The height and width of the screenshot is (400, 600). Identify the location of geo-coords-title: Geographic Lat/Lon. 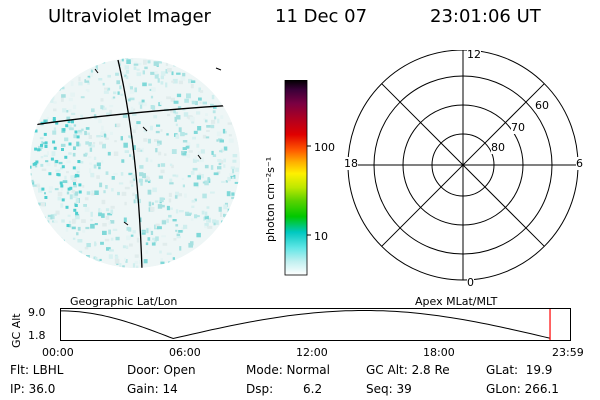
(124, 301).